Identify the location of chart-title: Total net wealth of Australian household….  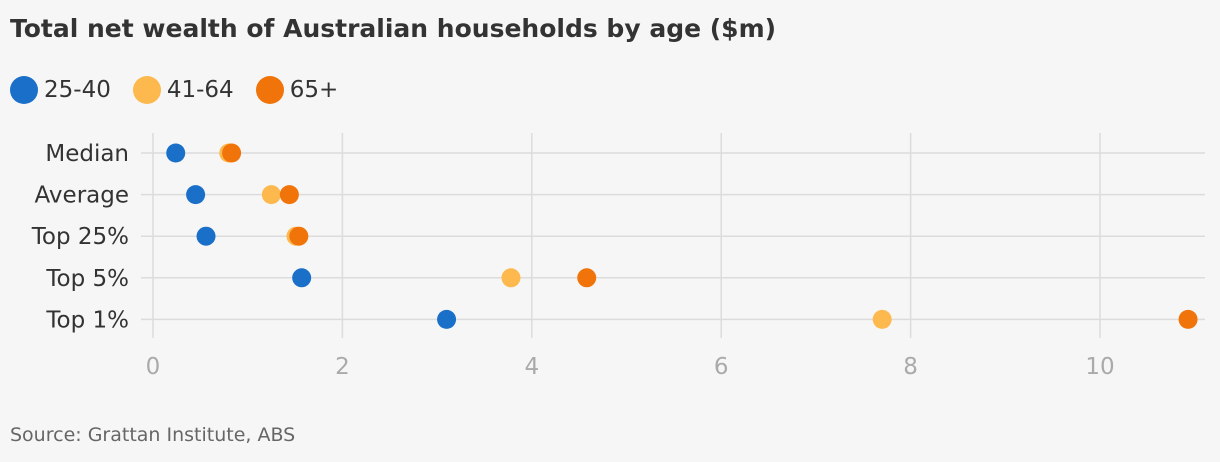
(393, 28).